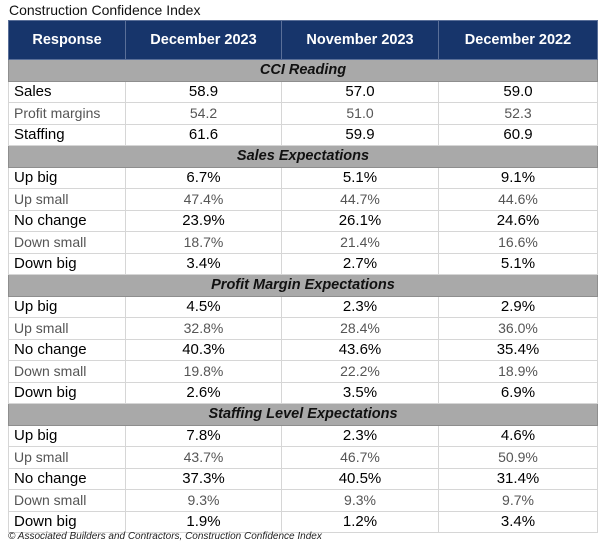 This screenshot has height=544, width=600. Describe the element at coordinates (303, 435) in the screenshot. I see `table-row: Up big 7.8% 2.3% 4.6%` at that location.